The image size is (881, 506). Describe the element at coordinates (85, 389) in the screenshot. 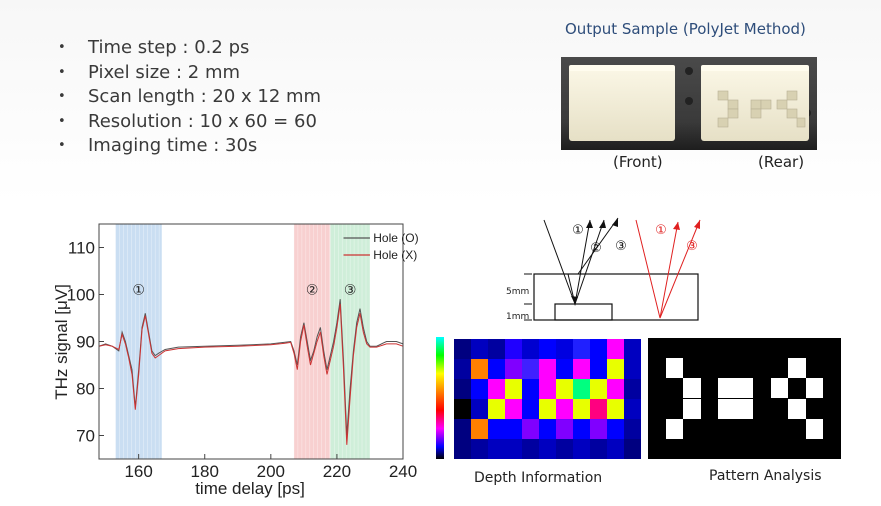

I see `y-tick-label: 80` at that location.